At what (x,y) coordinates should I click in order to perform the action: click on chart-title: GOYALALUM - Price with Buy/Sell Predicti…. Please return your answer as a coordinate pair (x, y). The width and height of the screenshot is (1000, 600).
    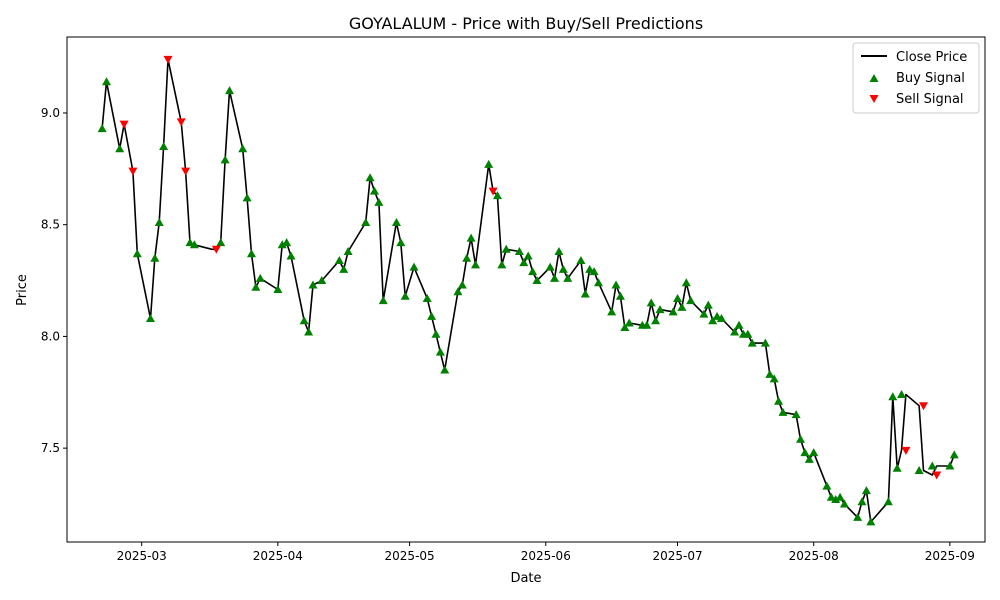
    Looking at the image, I should click on (526, 23).